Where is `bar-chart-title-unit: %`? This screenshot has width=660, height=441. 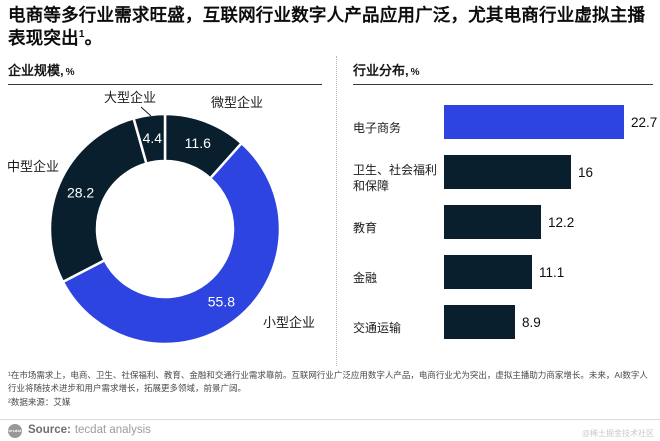
bar-chart-title-unit: % is located at coordinates (415, 72).